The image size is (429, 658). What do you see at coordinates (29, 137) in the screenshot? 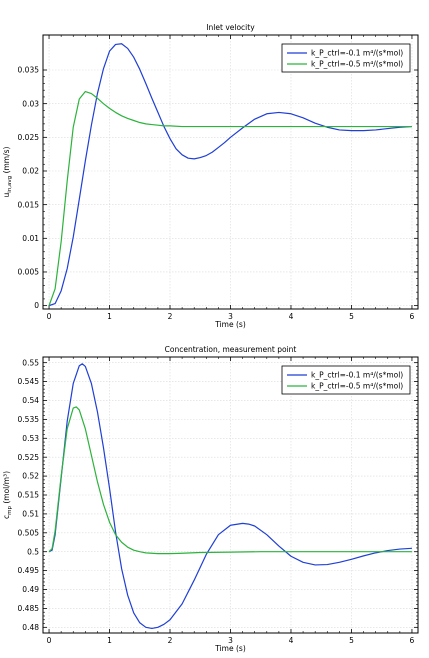
I see `y-tick-label: 0.025` at bounding box center [29, 137].